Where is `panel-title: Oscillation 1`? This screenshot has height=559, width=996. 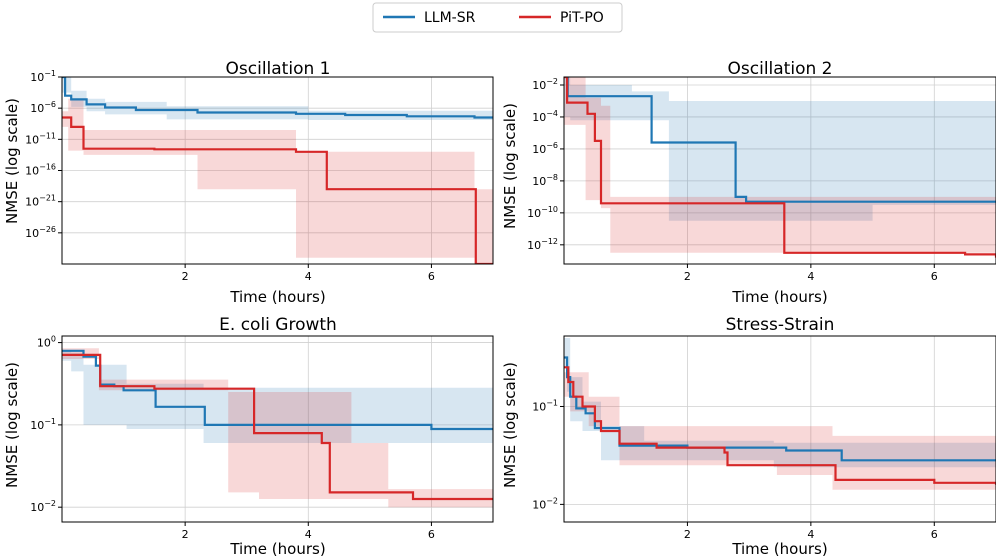
panel-title: Oscillation 1 is located at coordinates (278, 69).